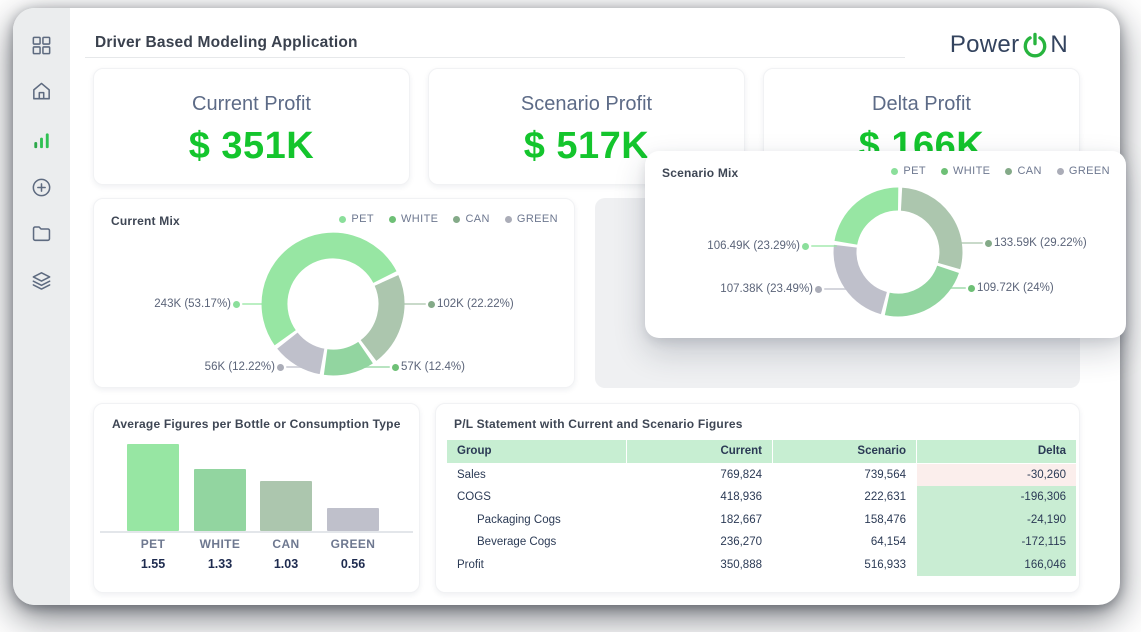  What do you see at coordinates (251, 104) in the screenshot?
I see `kpi-label: Current Profit` at bounding box center [251, 104].